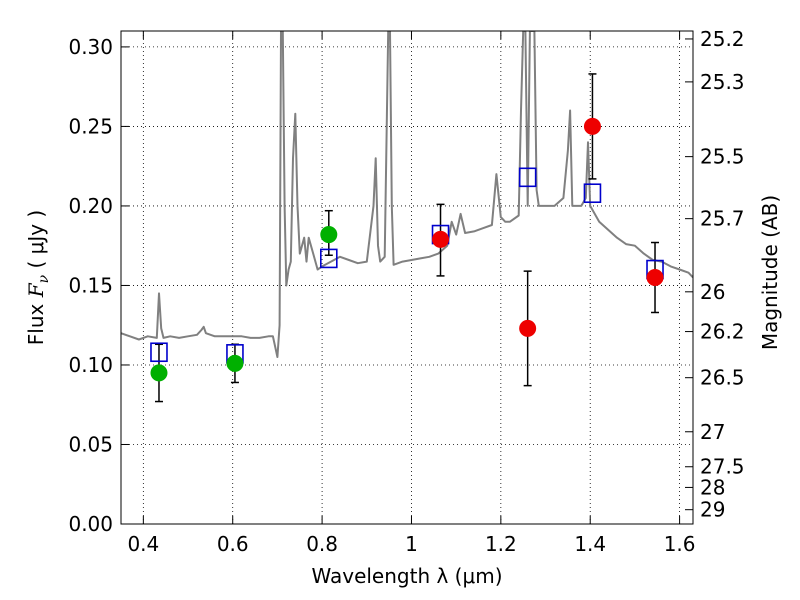 This screenshot has height=600, width=800. I want to click on mag-tick-label: 26.2, so click(722, 332).